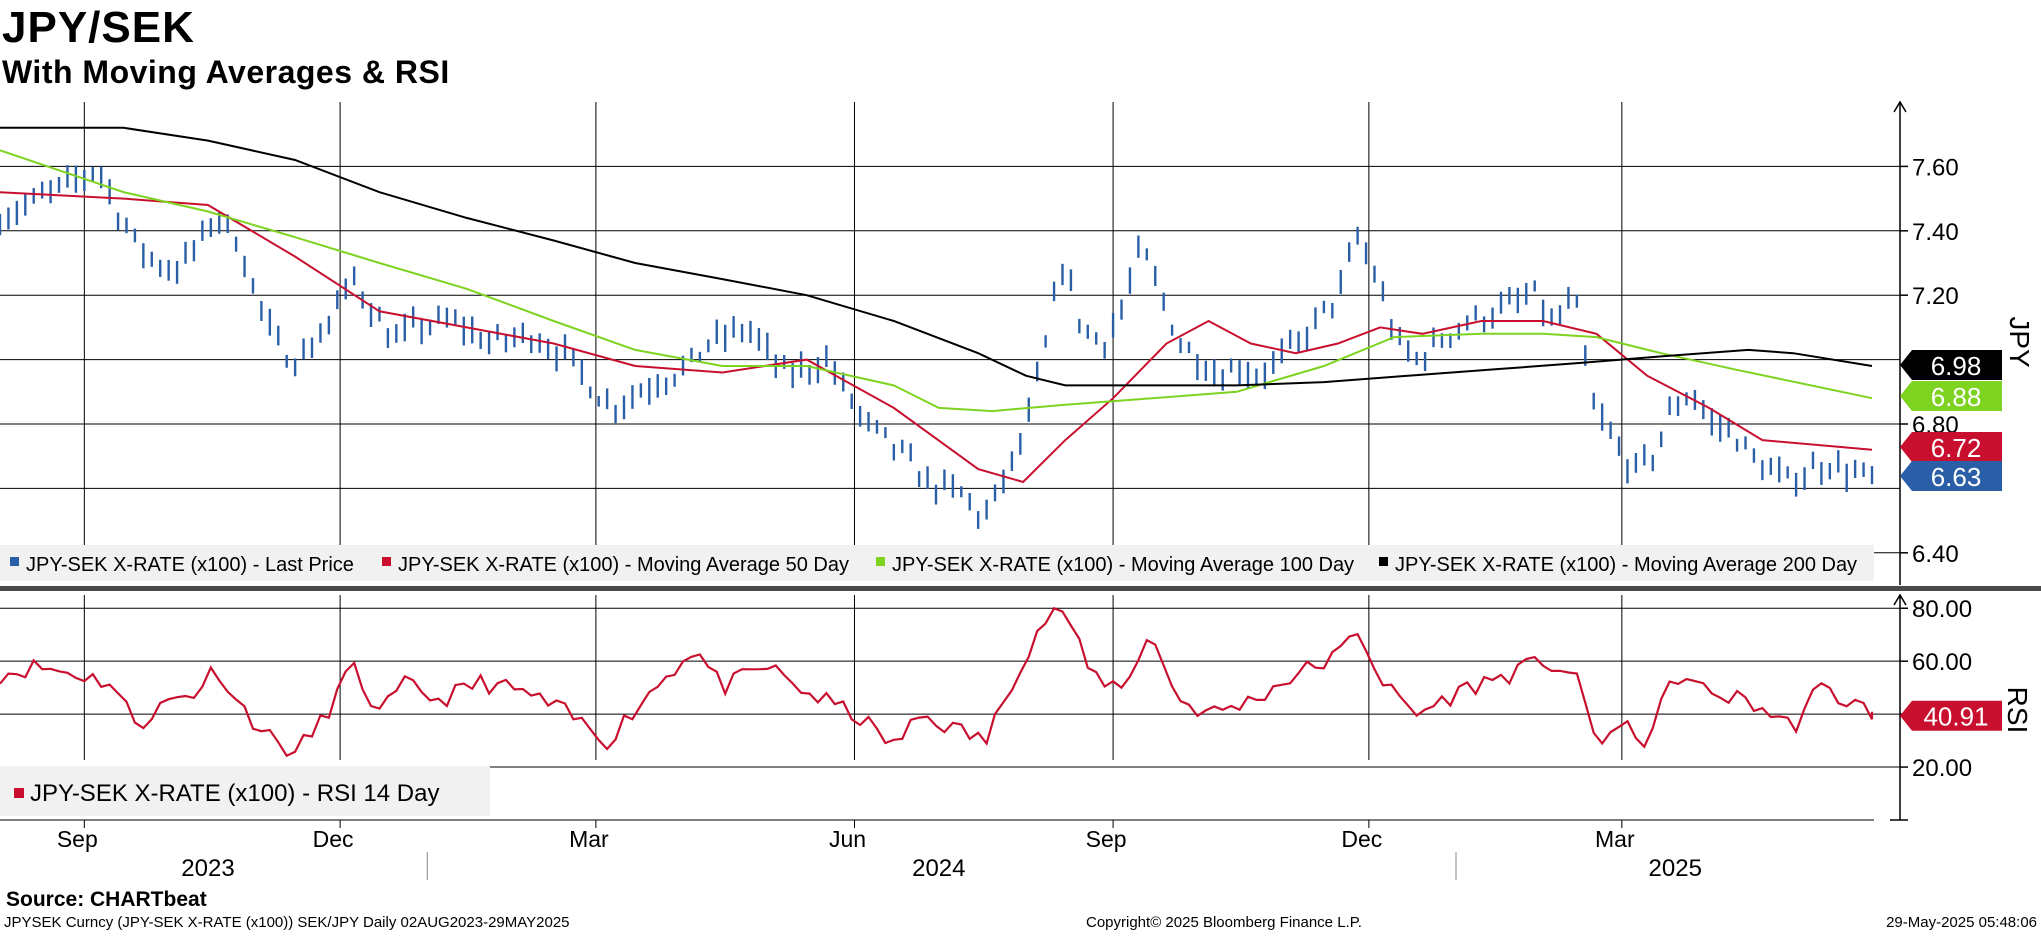  Describe the element at coordinates (847, 839) in the screenshot. I see `month-tick-label: Jun` at that location.